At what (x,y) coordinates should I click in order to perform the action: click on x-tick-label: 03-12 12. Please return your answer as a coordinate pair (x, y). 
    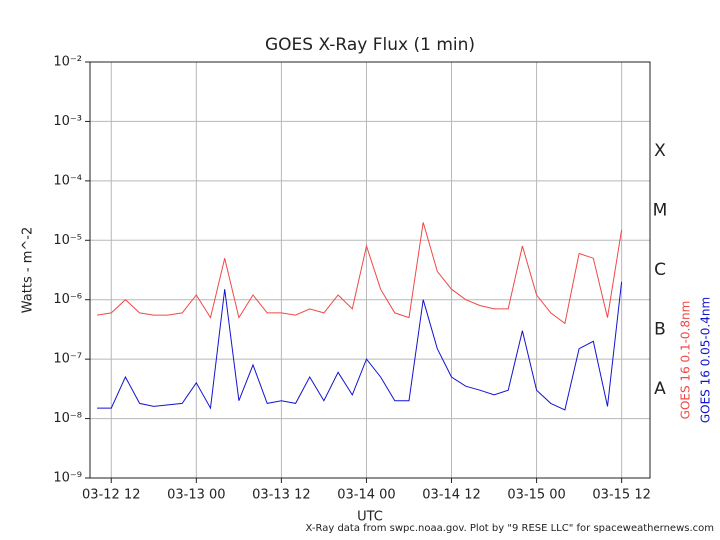
    Looking at the image, I should click on (111, 495).